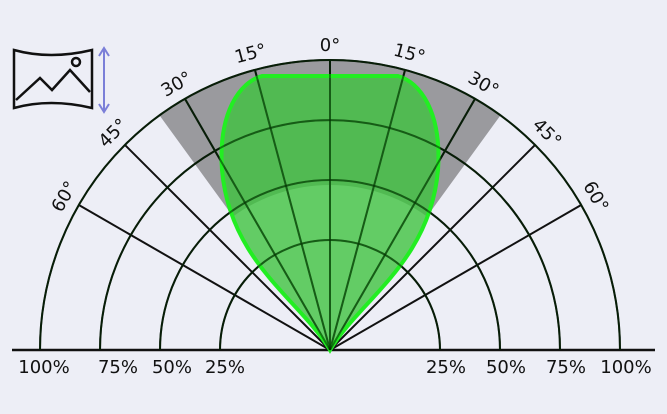 This screenshot has width=667, height=414. I want to click on icon-frame, so click(53, 79).